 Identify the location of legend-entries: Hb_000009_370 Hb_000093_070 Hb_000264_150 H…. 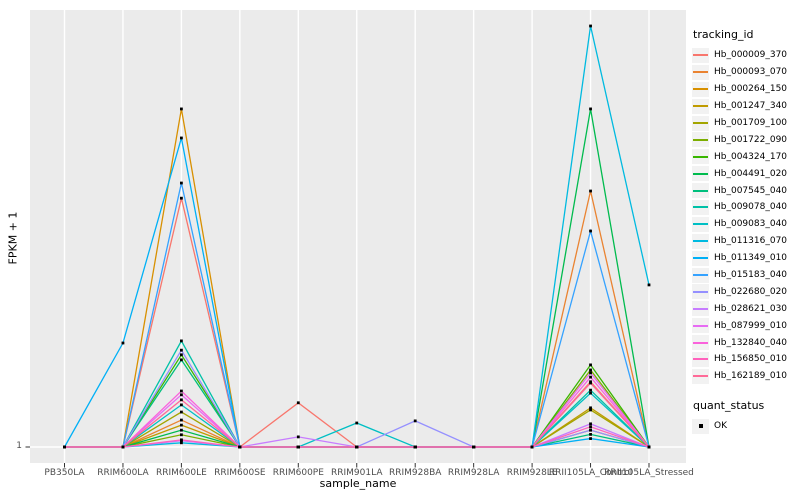
(745, 216).